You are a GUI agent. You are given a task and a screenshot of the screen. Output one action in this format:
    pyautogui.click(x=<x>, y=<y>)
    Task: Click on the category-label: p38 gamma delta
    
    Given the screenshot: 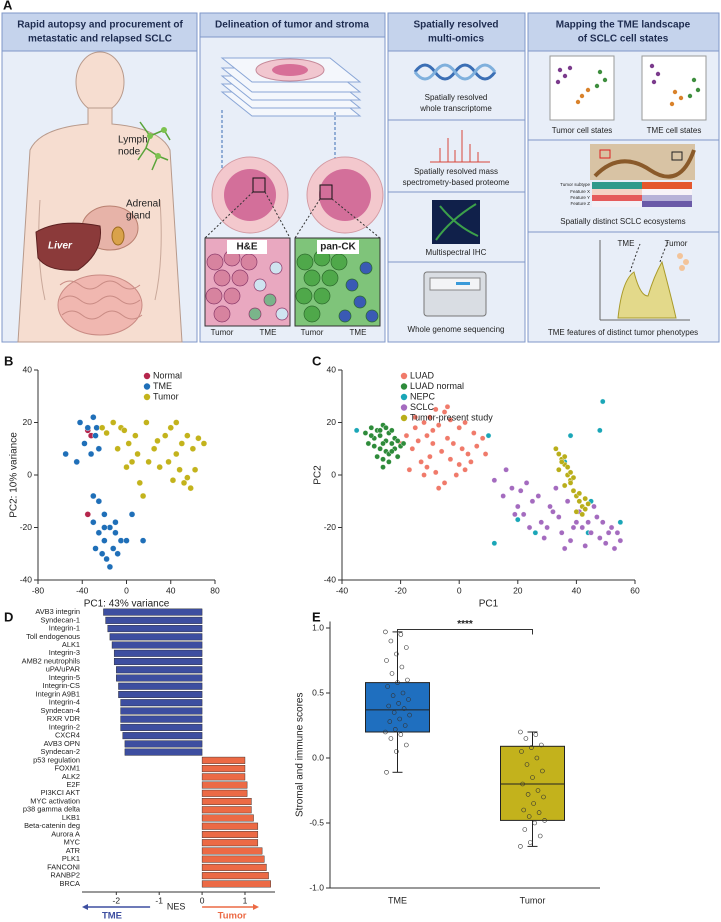 What is the action you would take?
    pyautogui.click(x=52, y=809)
    